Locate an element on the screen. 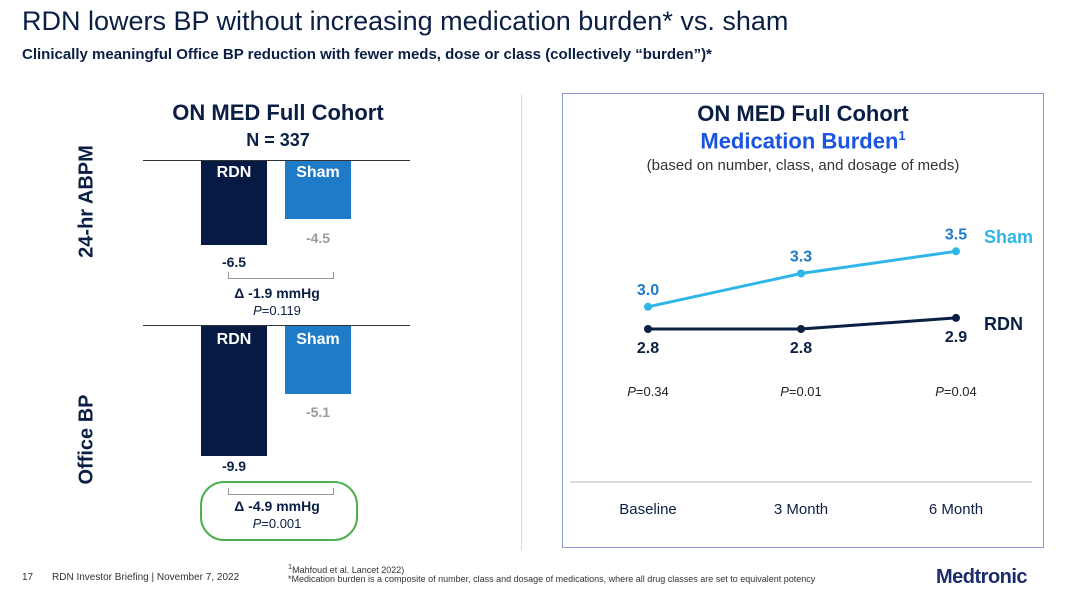  p-value-label: P=0.04 is located at coordinates (956, 391).